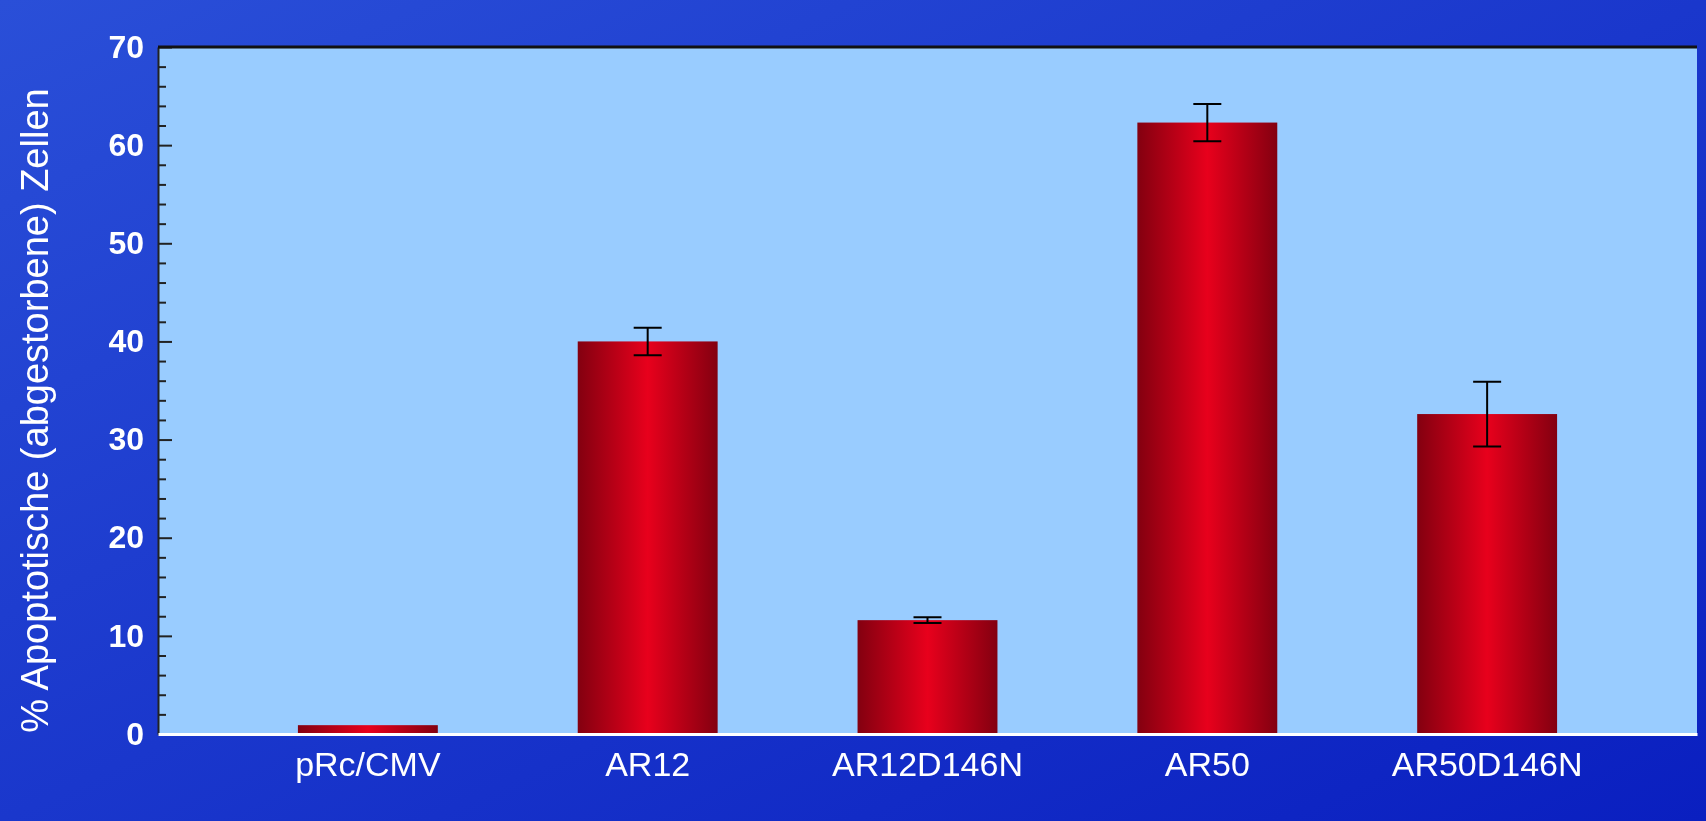 This screenshot has height=821, width=1706. What do you see at coordinates (368, 764) in the screenshot?
I see `x-tick-label: pRc/CMV` at bounding box center [368, 764].